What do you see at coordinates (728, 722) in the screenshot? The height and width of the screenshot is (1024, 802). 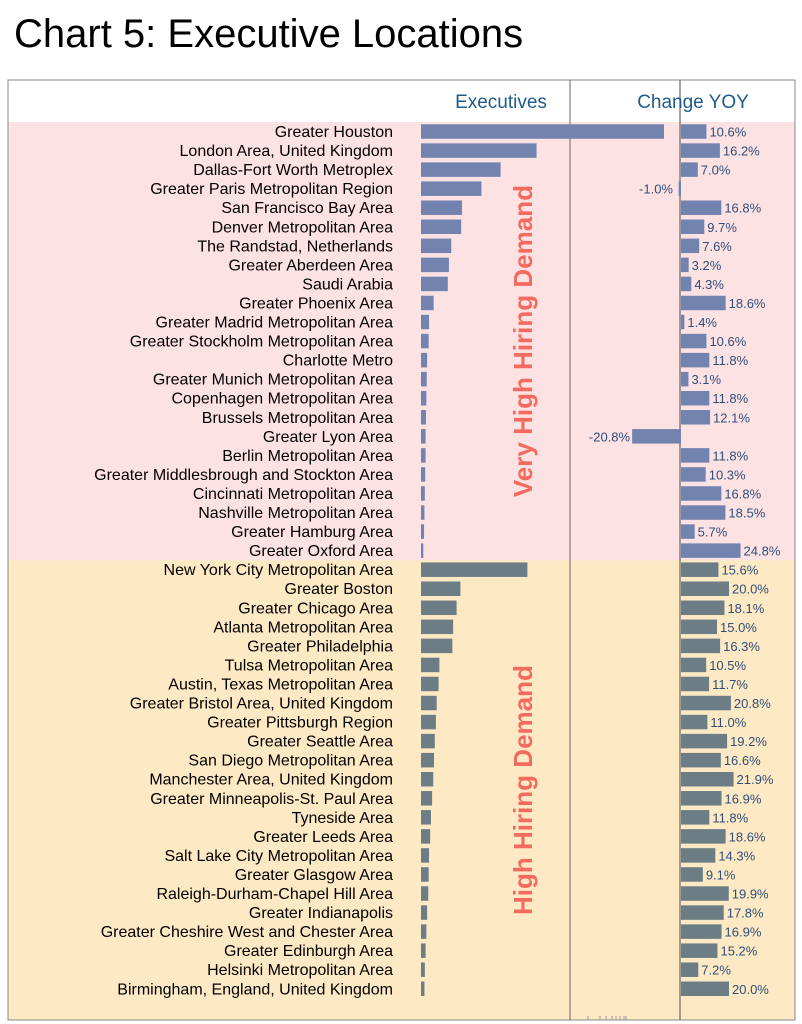 I see `change-value-label: 11.0%` at bounding box center [728, 722].